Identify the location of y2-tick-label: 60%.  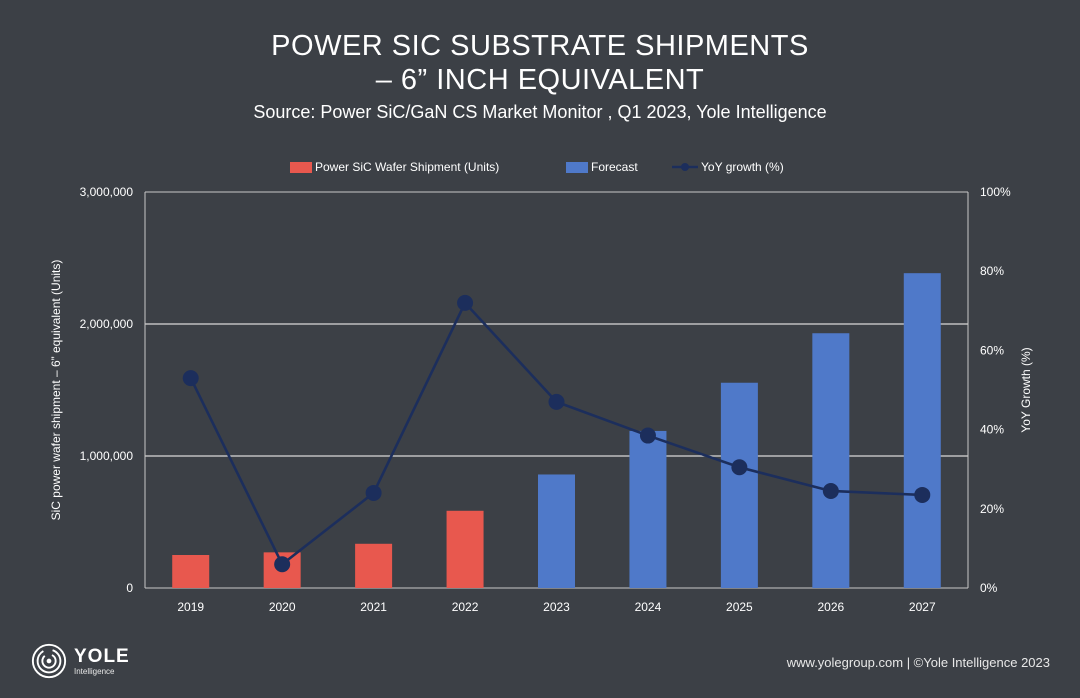
(992, 350).